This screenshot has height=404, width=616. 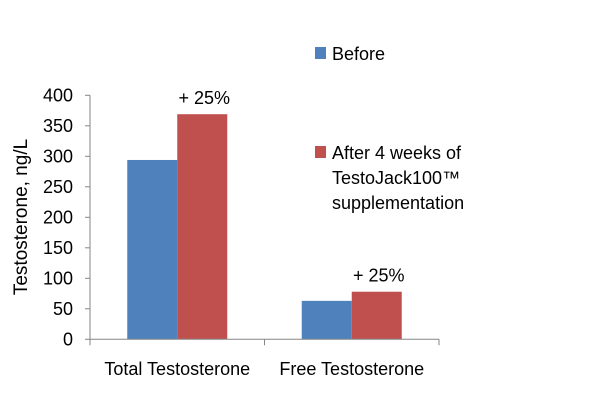 What do you see at coordinates (397, 153) in the screenshot?
I see `legend-label-after: After 4 weeks of` at bounding box center [397, 153].